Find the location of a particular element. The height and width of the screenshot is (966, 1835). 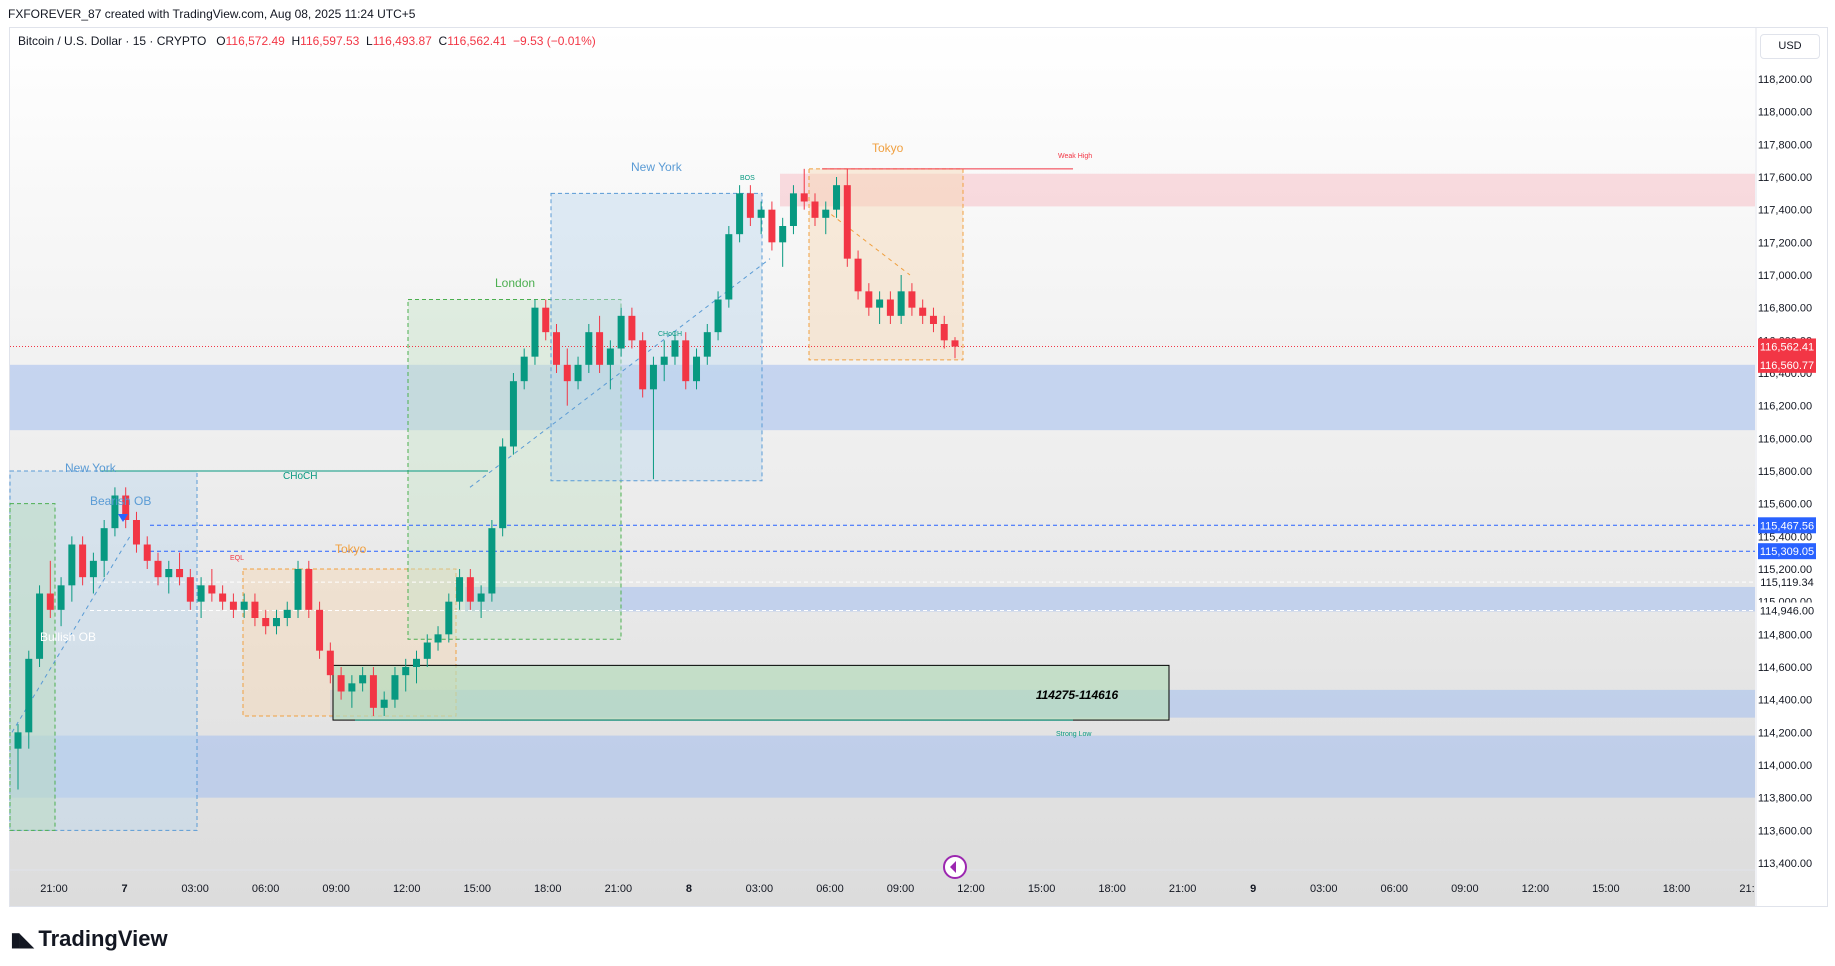

x-tick-label: 21:00 is located at coordinates (1183, 889).